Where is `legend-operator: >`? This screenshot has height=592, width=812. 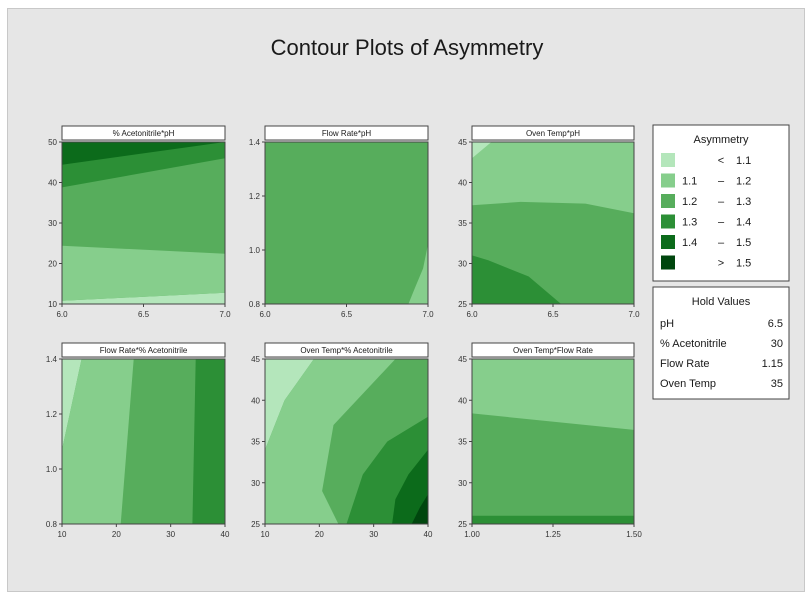 legend-operator: > is located at coordinates (721, 264).